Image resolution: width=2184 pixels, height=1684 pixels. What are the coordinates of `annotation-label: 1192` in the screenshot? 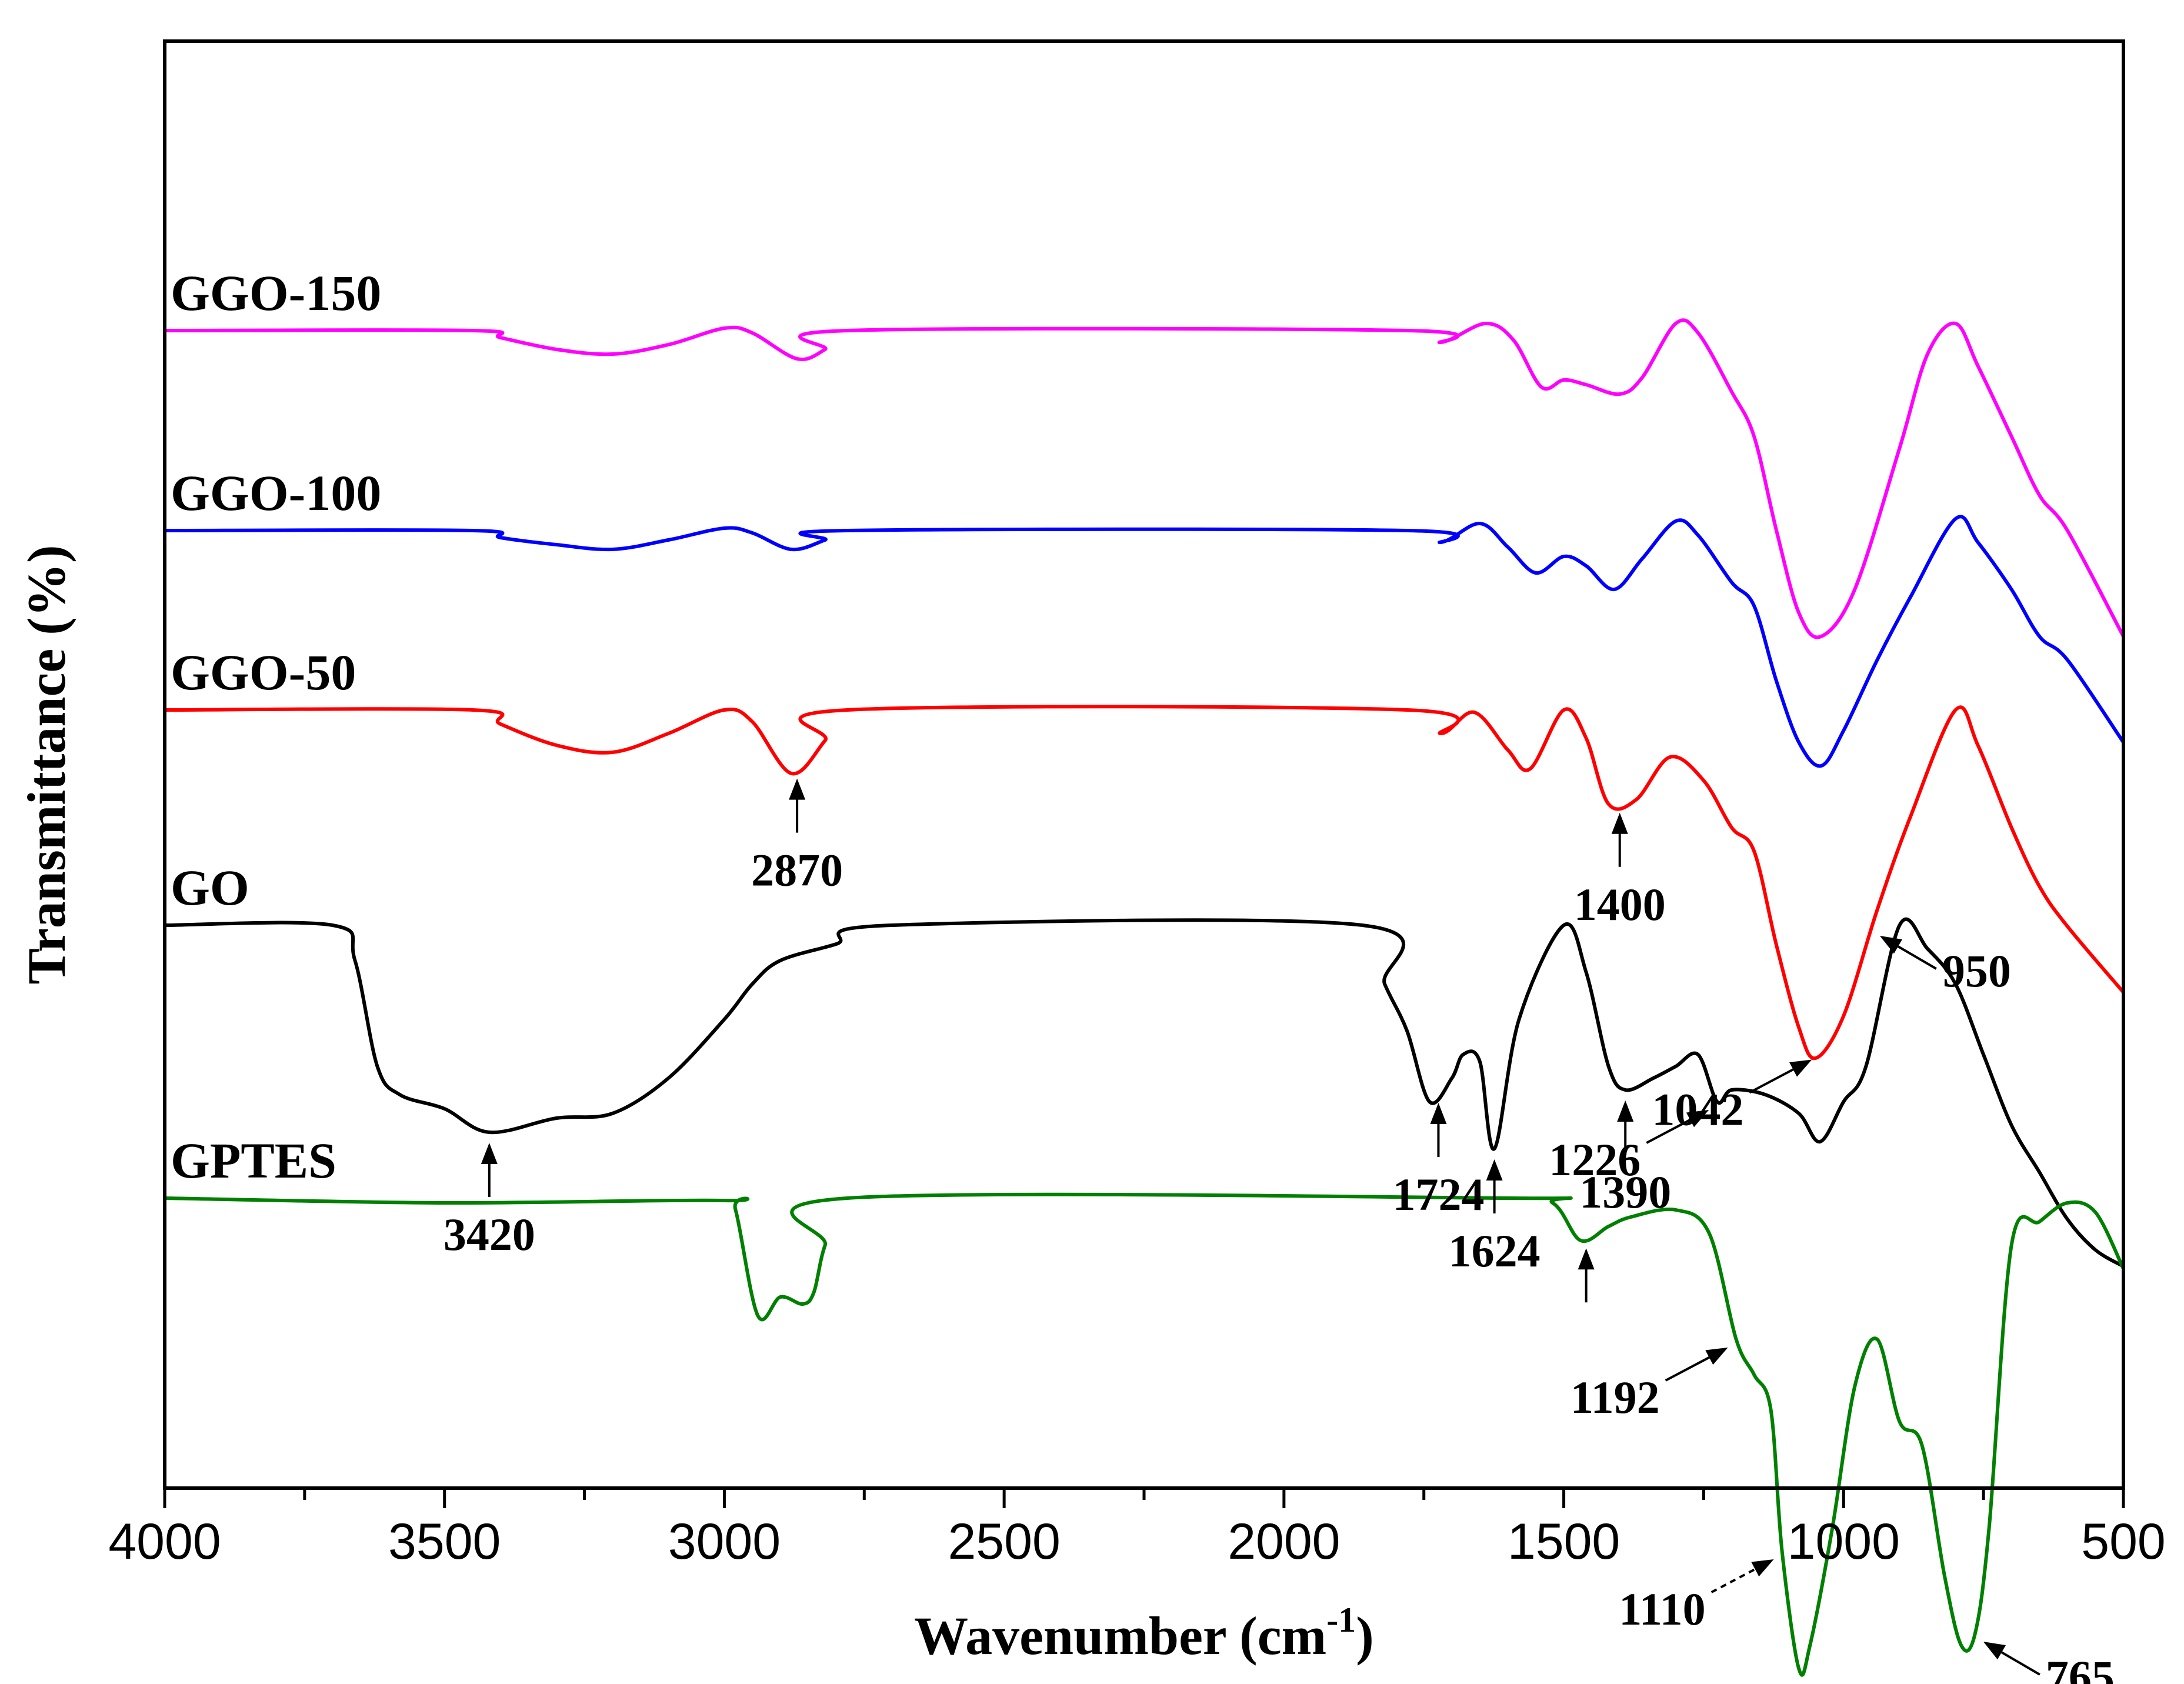 It's located at (1615, 1397).